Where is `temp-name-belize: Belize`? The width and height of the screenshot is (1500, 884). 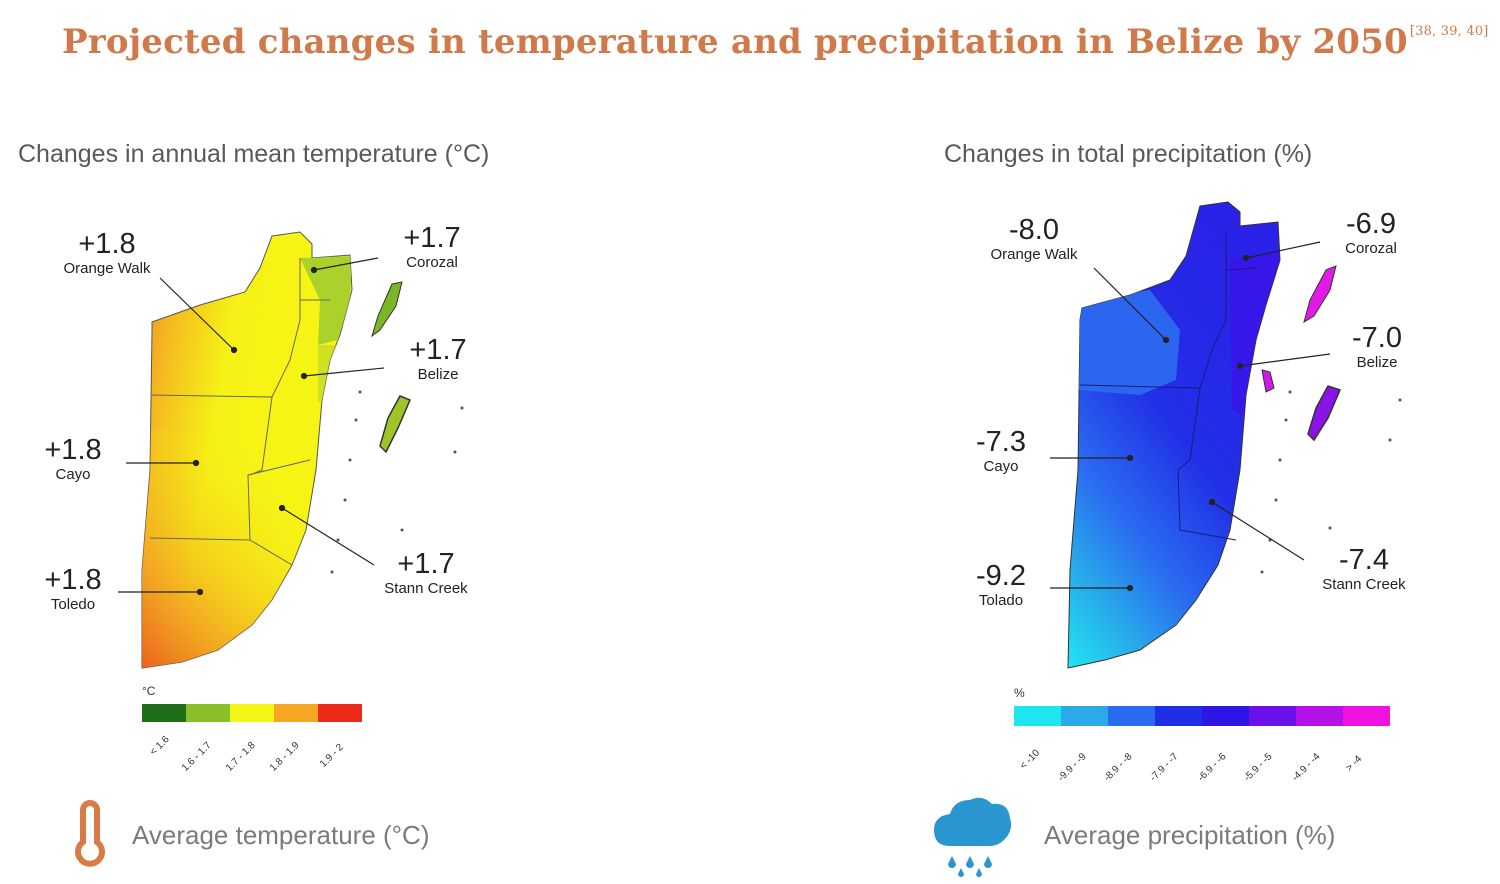
temp-name-belize: Belize is located at coordinates (438, 374).